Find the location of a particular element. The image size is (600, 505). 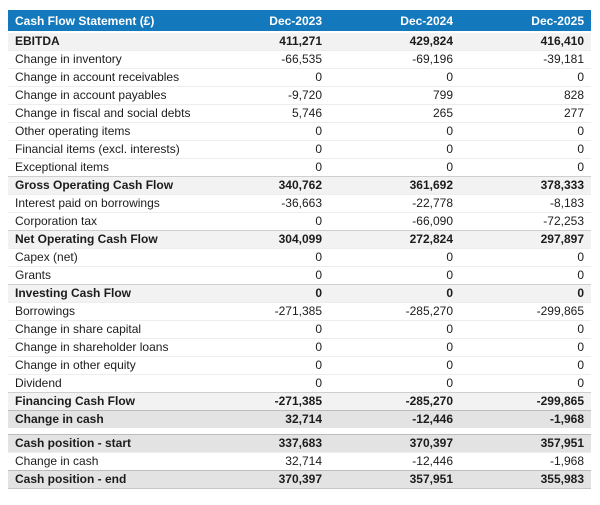

row-value: 378,333 is located at coordinates (525, 184).